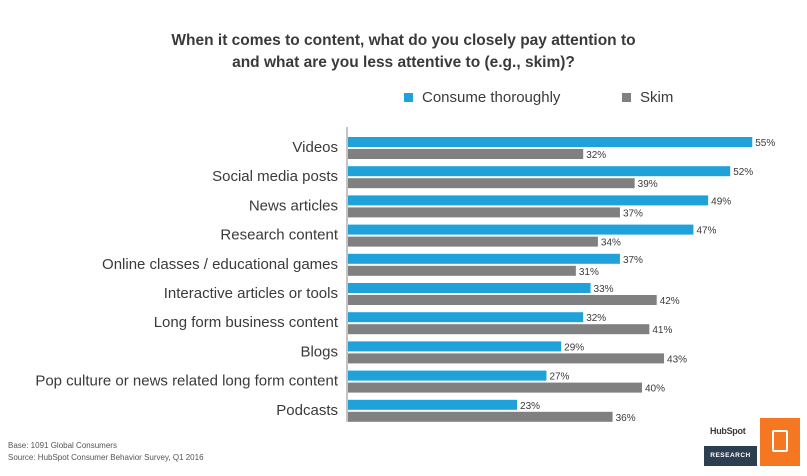  I want to click on data-label-consume-thoroughly-news-articles: 49%, so click(721, 201).